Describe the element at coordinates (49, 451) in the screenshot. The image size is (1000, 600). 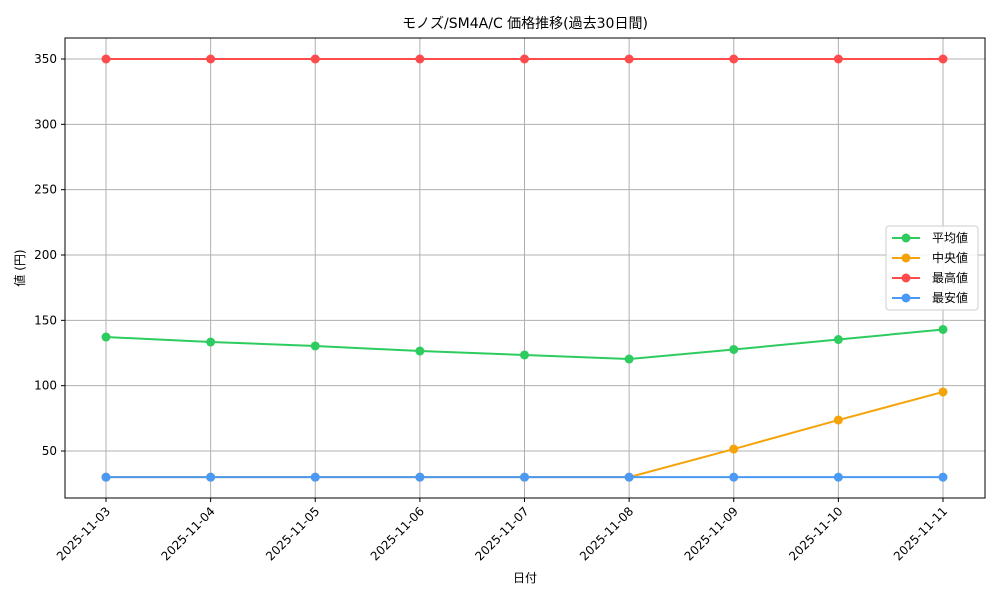
I see `y-tick-label: 50` at that location.